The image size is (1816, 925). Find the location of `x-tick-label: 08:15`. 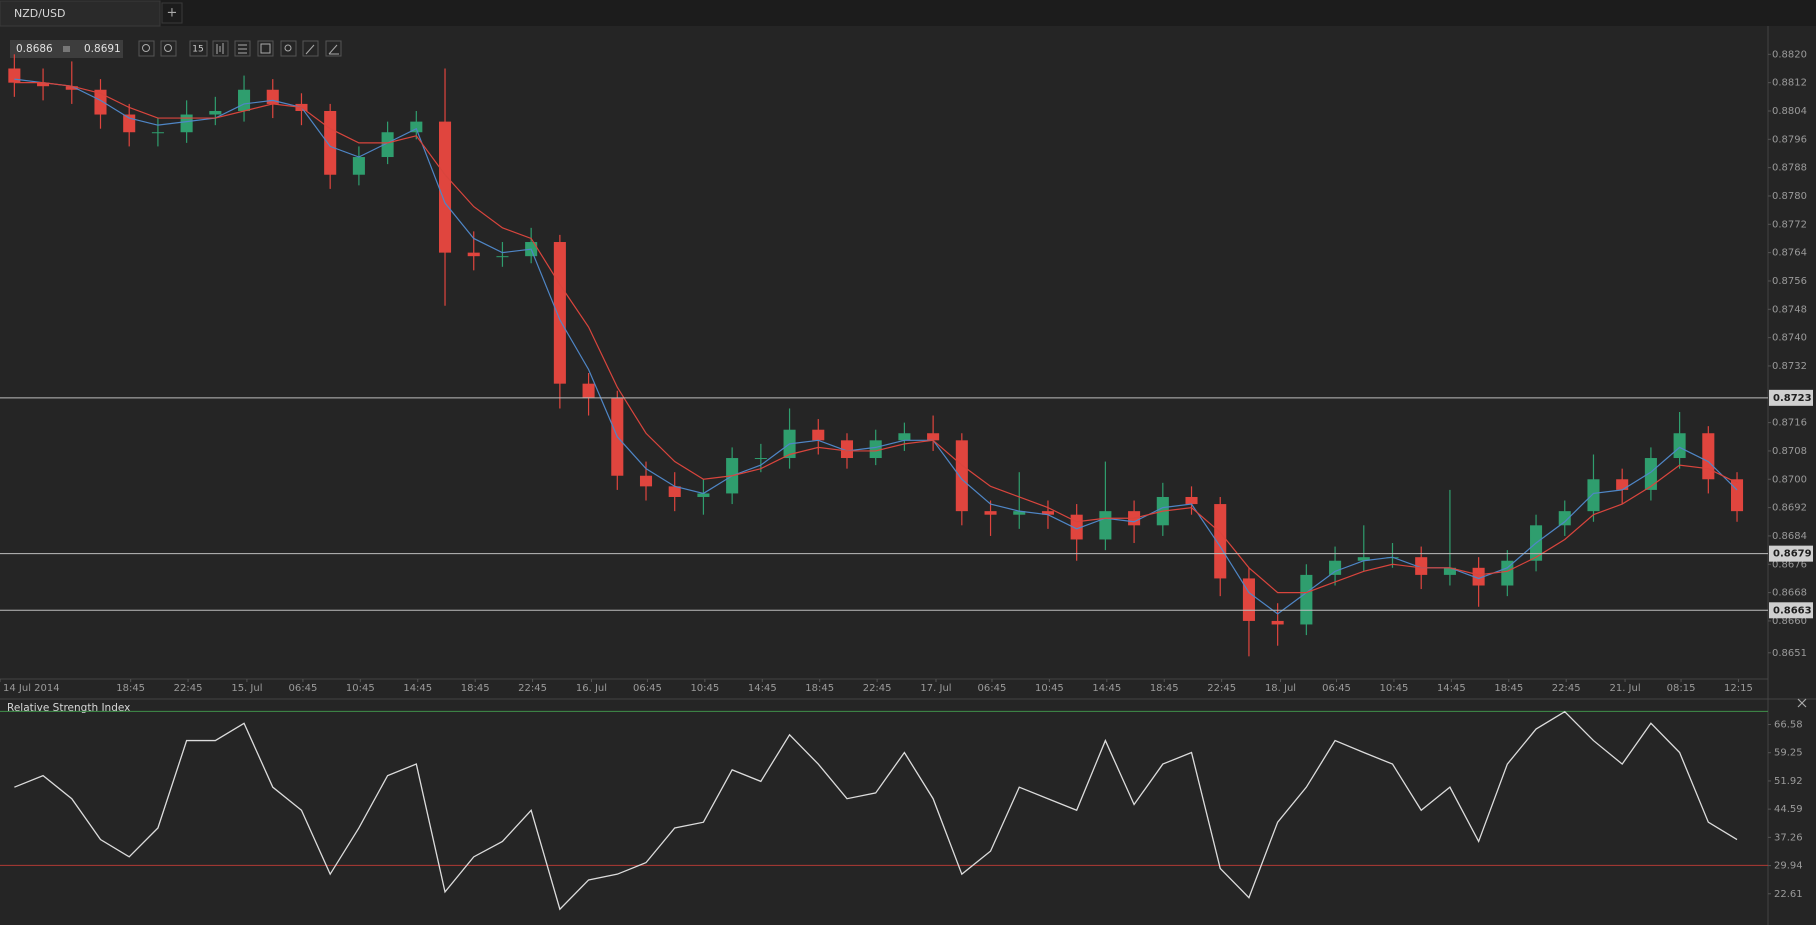

x-tick-label: 08:15 is located at coordinates (1681, 688).